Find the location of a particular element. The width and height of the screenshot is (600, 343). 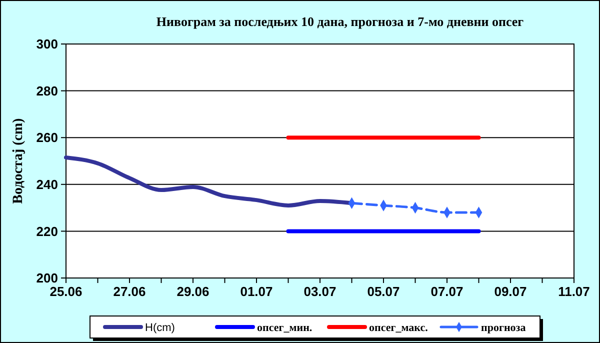

y-tick-label: 200 is located at coordinates (47, 278).